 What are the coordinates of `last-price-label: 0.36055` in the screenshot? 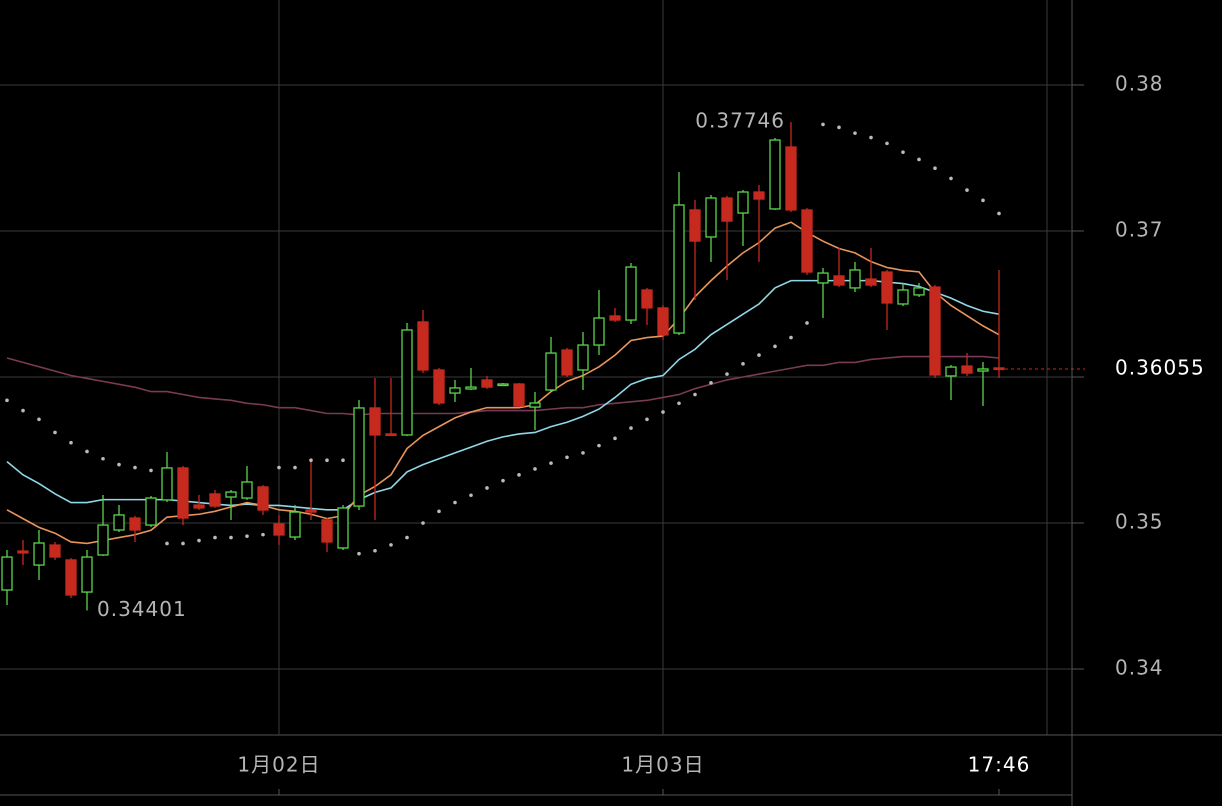 It's located at (1160, 367).